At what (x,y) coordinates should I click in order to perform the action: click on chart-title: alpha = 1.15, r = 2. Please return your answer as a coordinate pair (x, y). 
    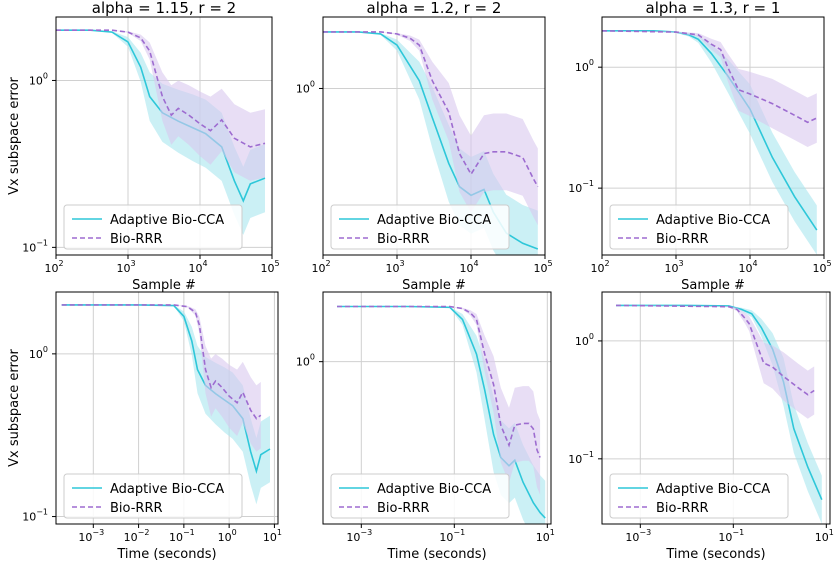
    Looking at the image, I should click on (164, 8).